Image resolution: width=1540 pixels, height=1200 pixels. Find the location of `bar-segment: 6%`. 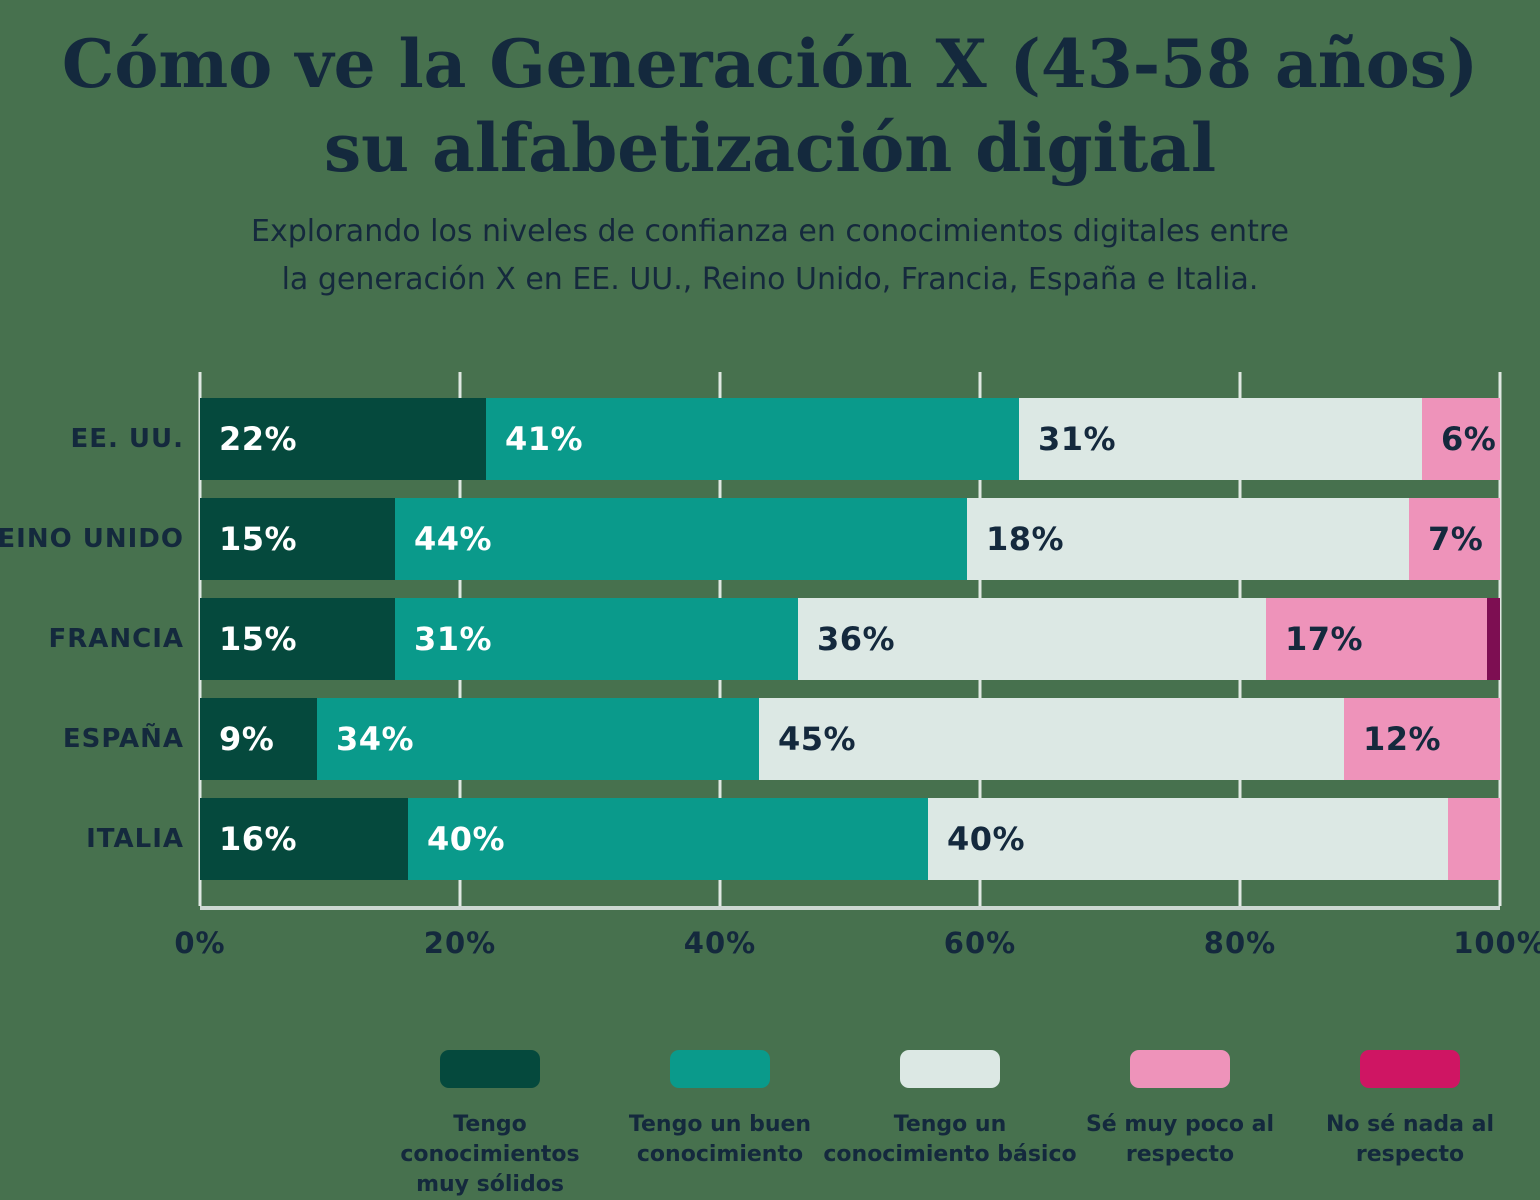

bar-segment: 6% is located at coordinates (1461, 439).